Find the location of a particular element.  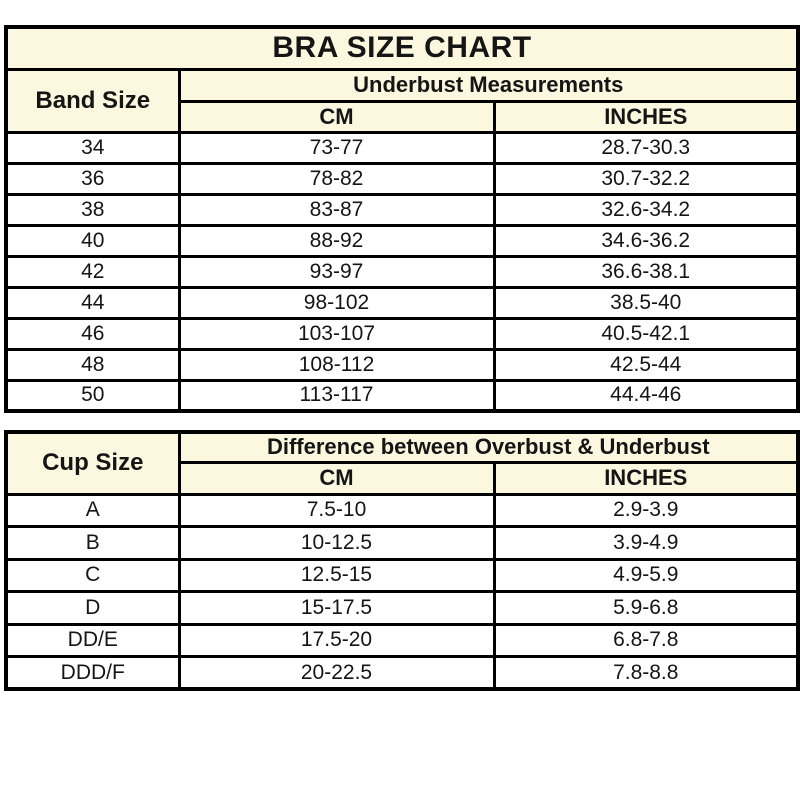

table-row: 48 108-112 42.5-44 is located at coordinates (402, 364).